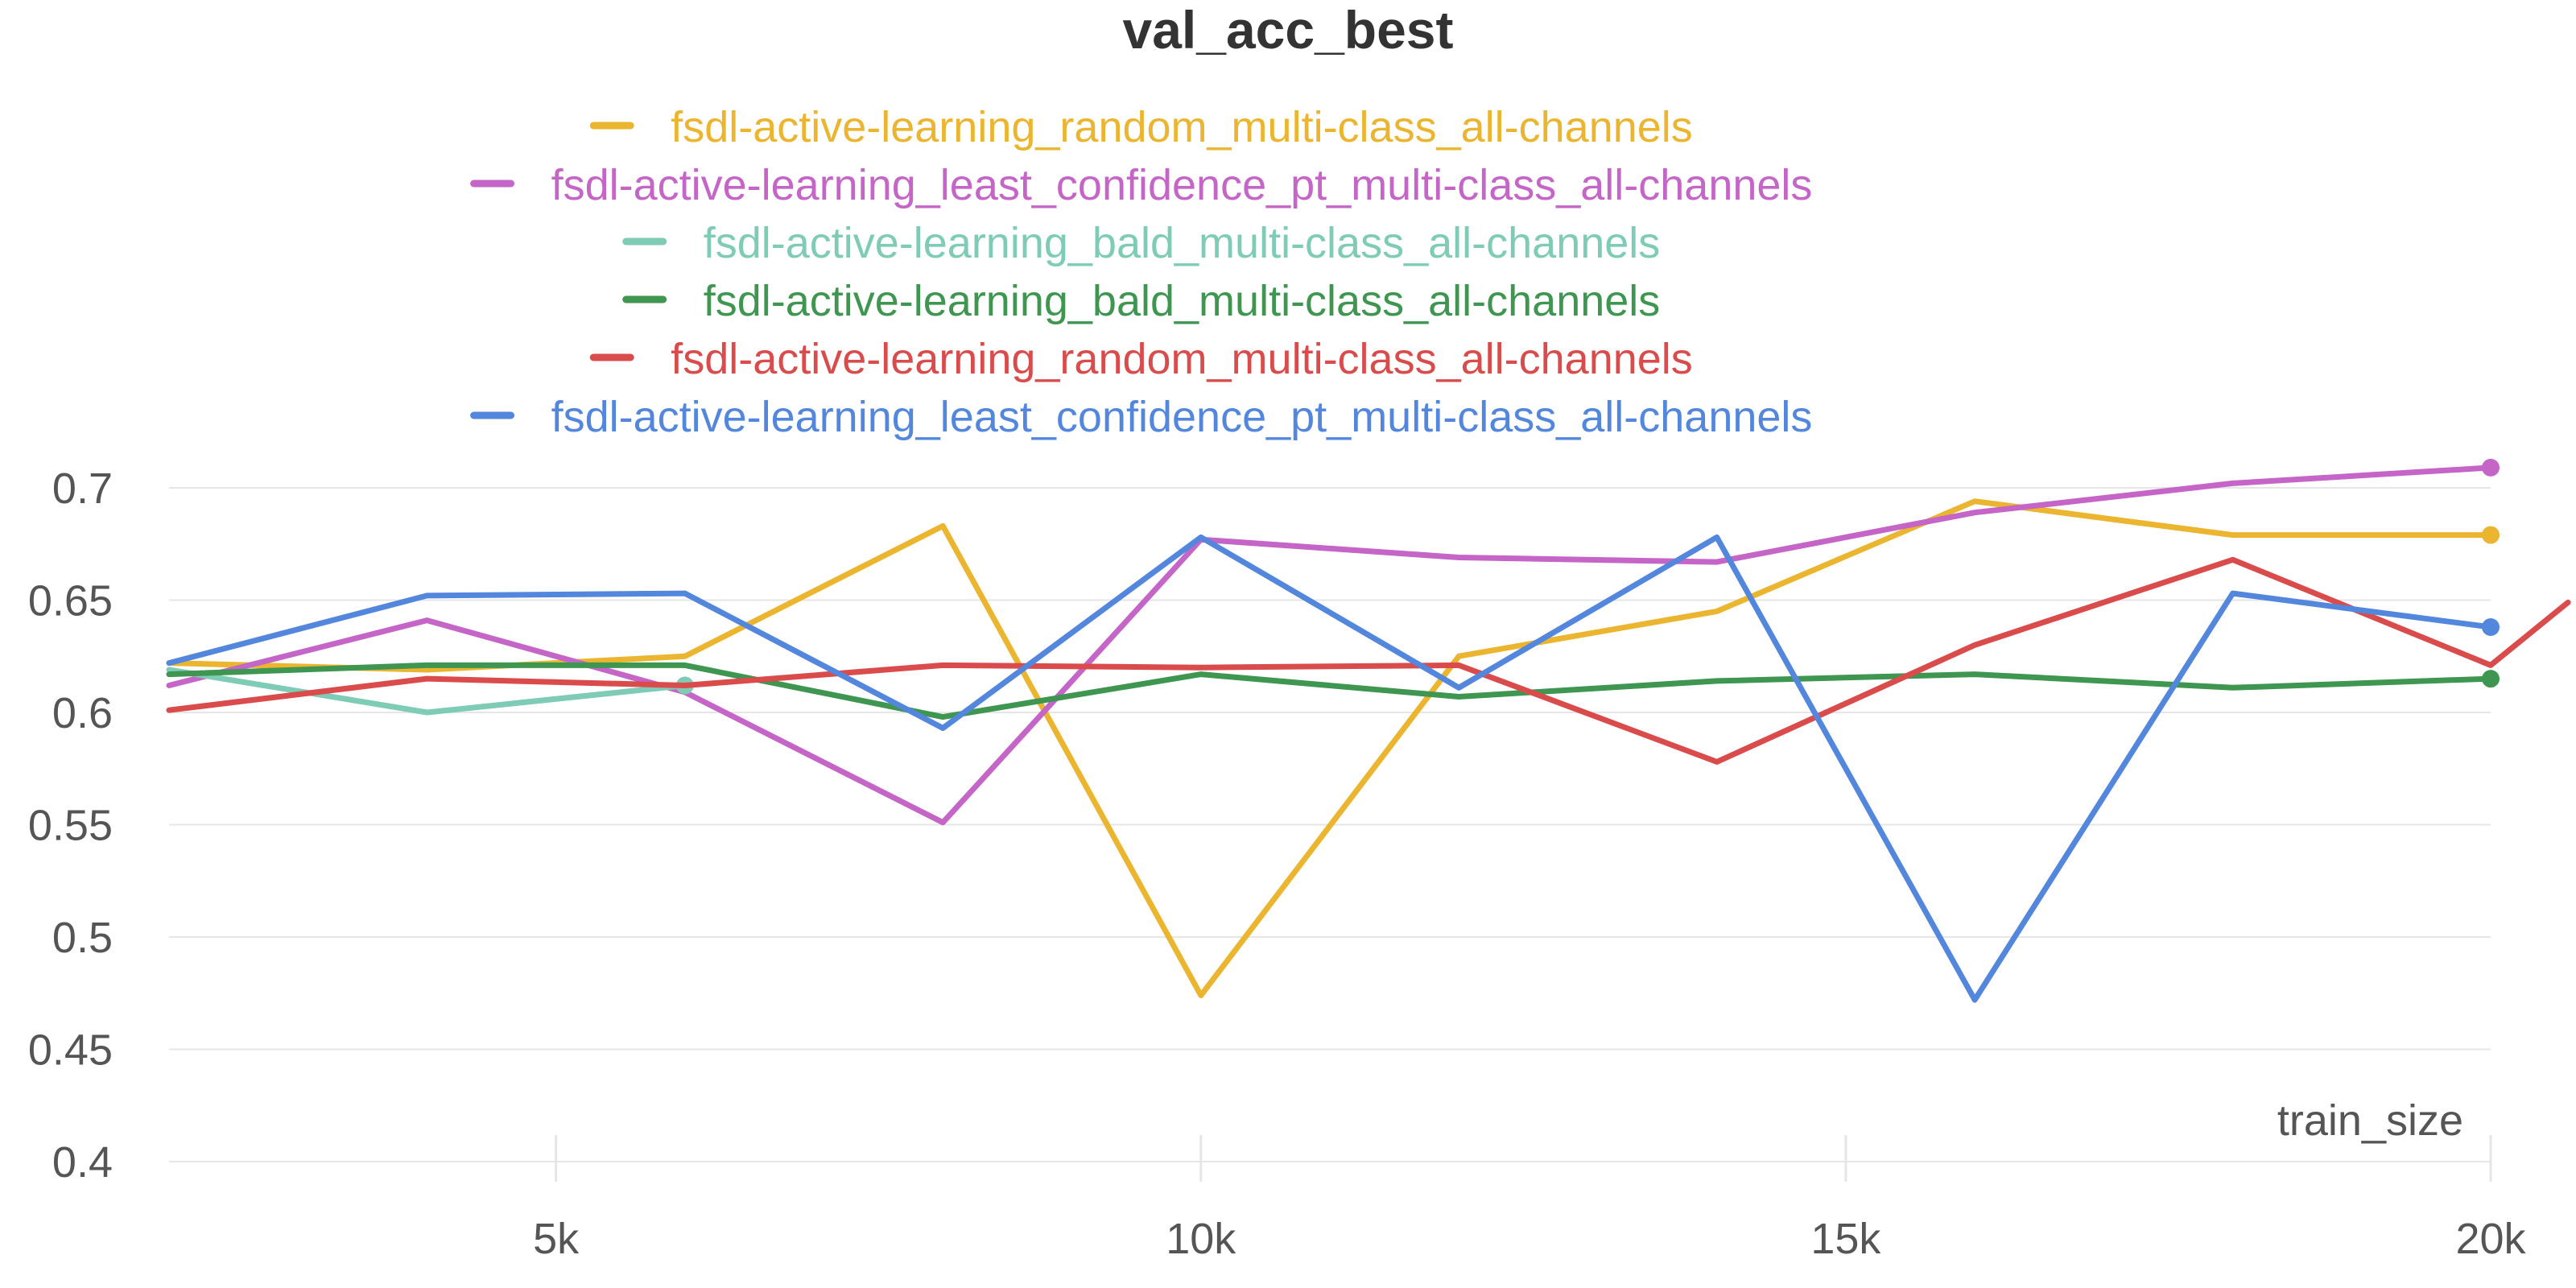 This screenshot has width=2576, height=1288. I want to click on y-axis-ticks: 0.4 0.45 0.5 0.55 0.6 0.65 0.7, so click(70, 825).